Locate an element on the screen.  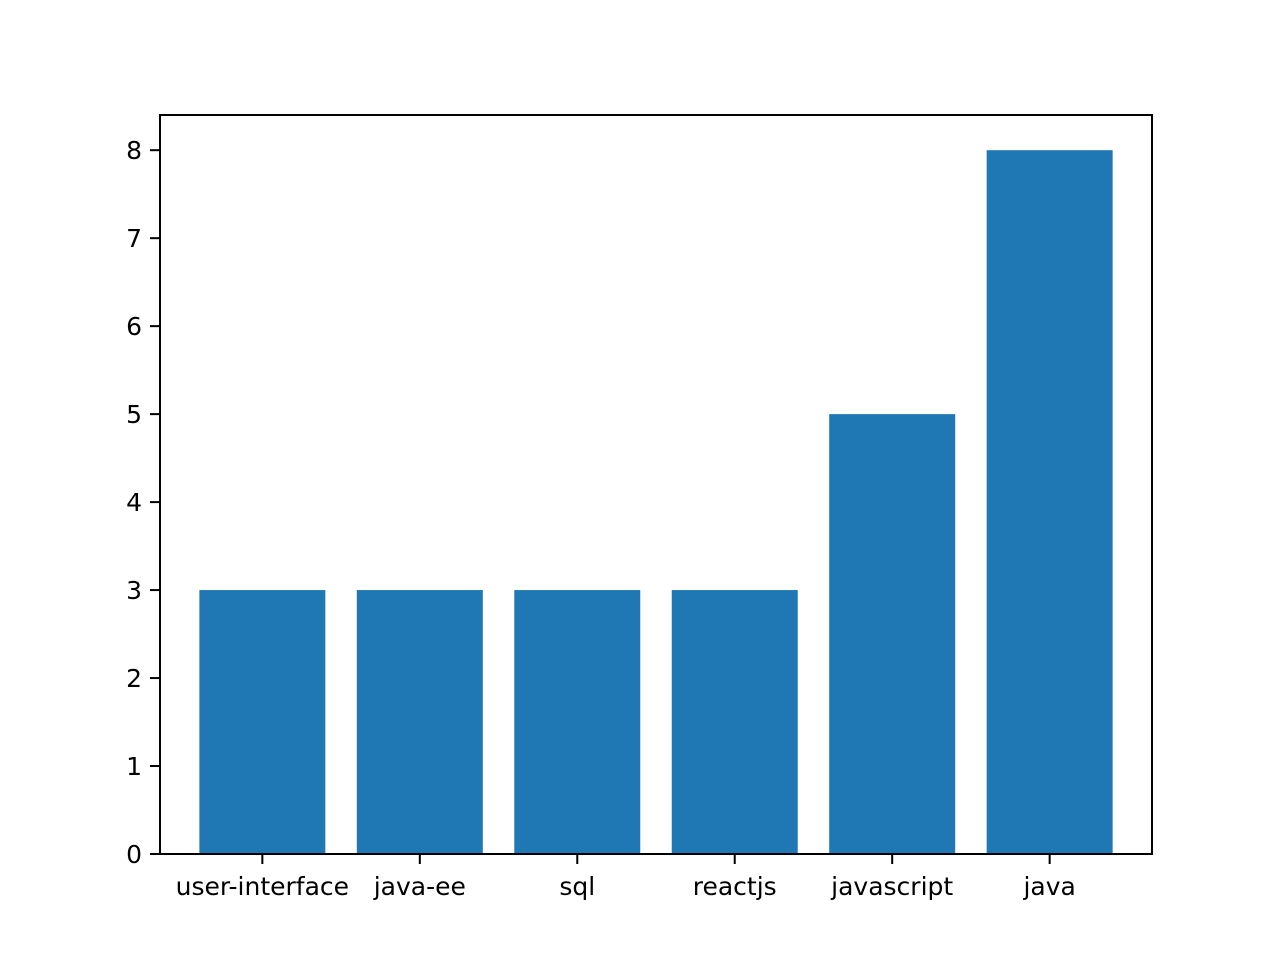
y-tick-label: 4 is located at coordinates (134, 502).